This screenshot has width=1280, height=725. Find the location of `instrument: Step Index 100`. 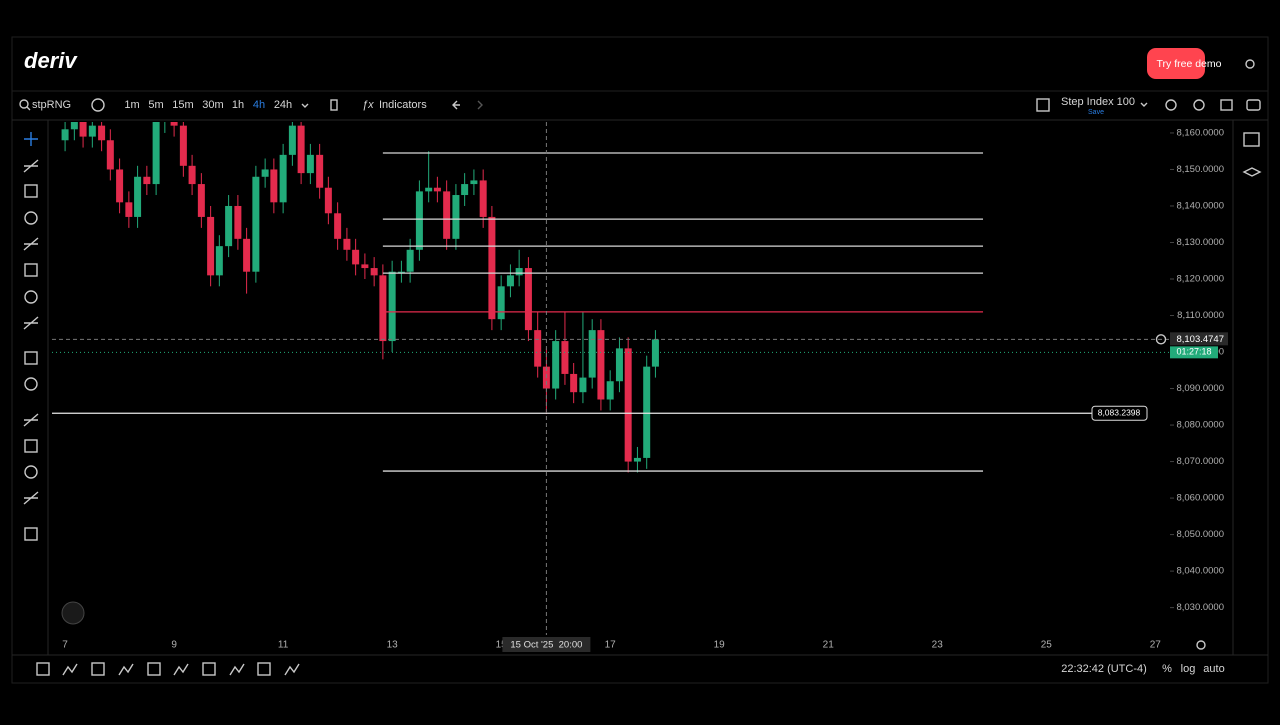

instrument: Step Index 100 is located at coordinates (1098, 102).